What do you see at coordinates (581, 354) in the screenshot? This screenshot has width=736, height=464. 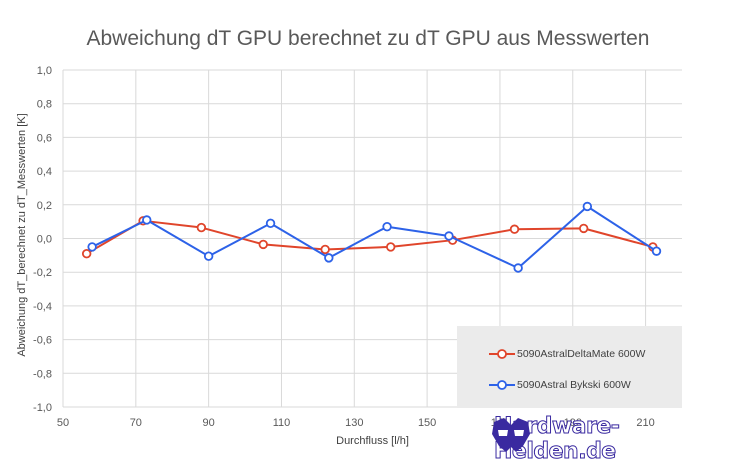 I see `legend-label-series-1: 5090AstralDeltaMate 600W` at bounding box center [581, 354].